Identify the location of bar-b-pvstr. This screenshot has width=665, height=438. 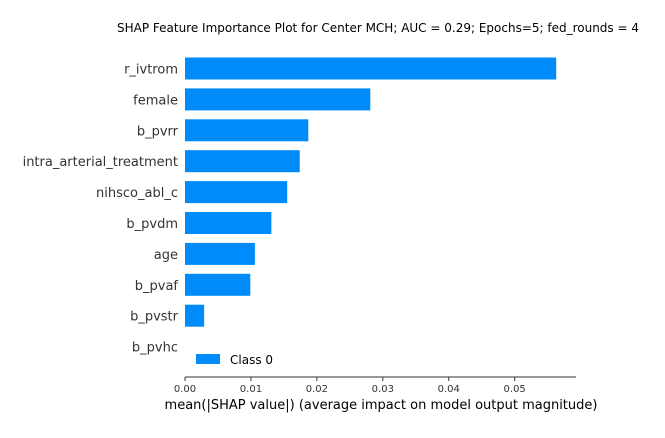
(195, 315).